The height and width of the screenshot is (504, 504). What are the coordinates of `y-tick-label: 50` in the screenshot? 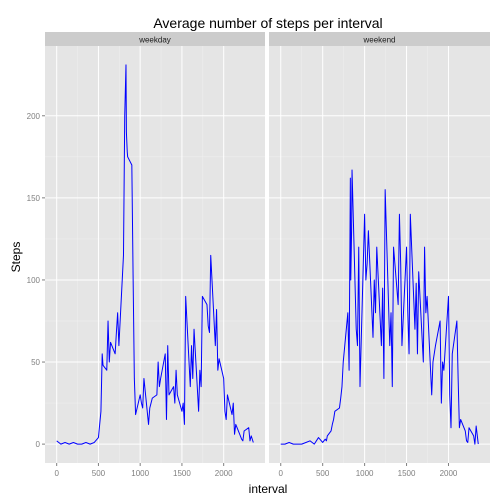 It's located at (35, 362).